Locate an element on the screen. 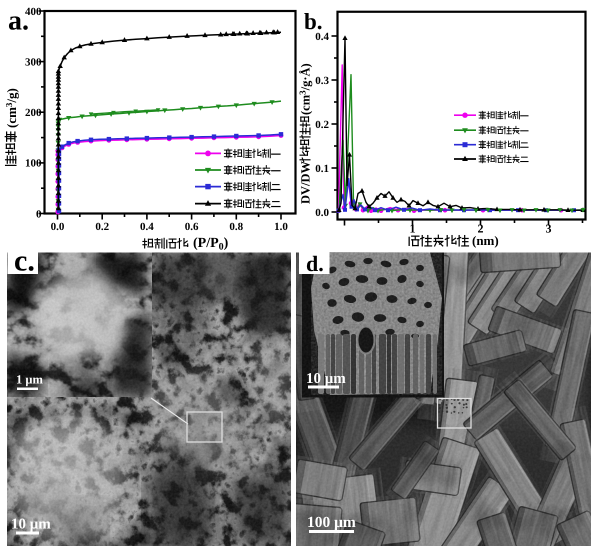  svg-text: 200 is located at coordinates (33, 113).